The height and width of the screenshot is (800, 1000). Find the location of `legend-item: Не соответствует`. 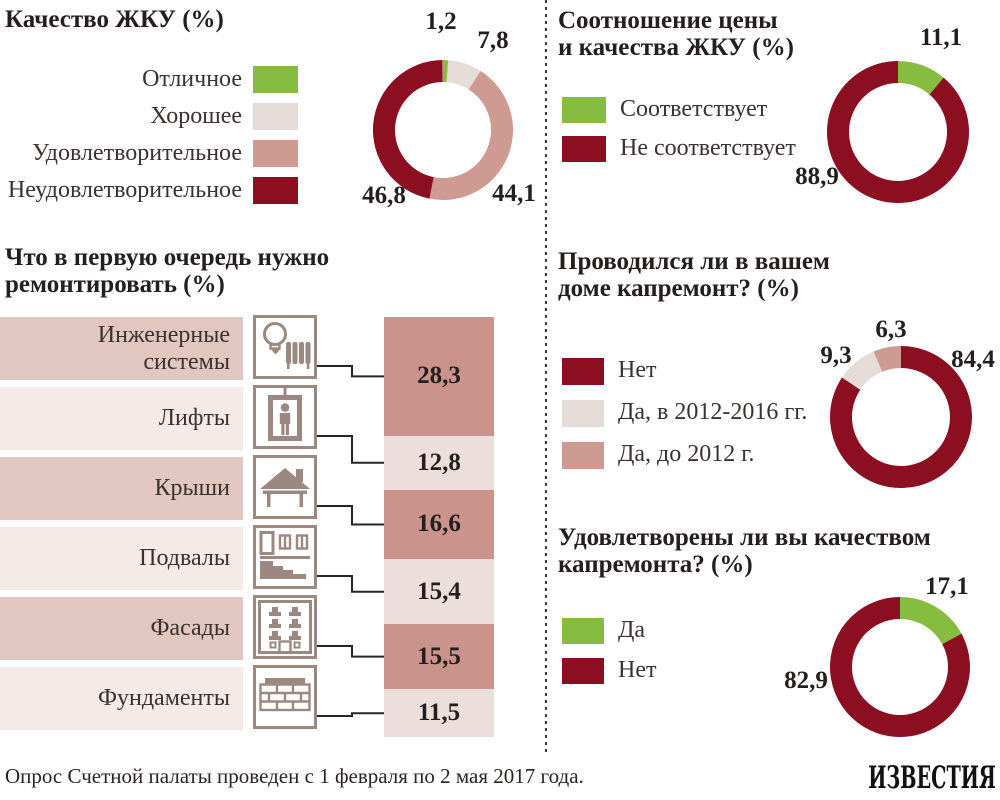

legend-item: Не соответствует is located at coordinates (679, 148).